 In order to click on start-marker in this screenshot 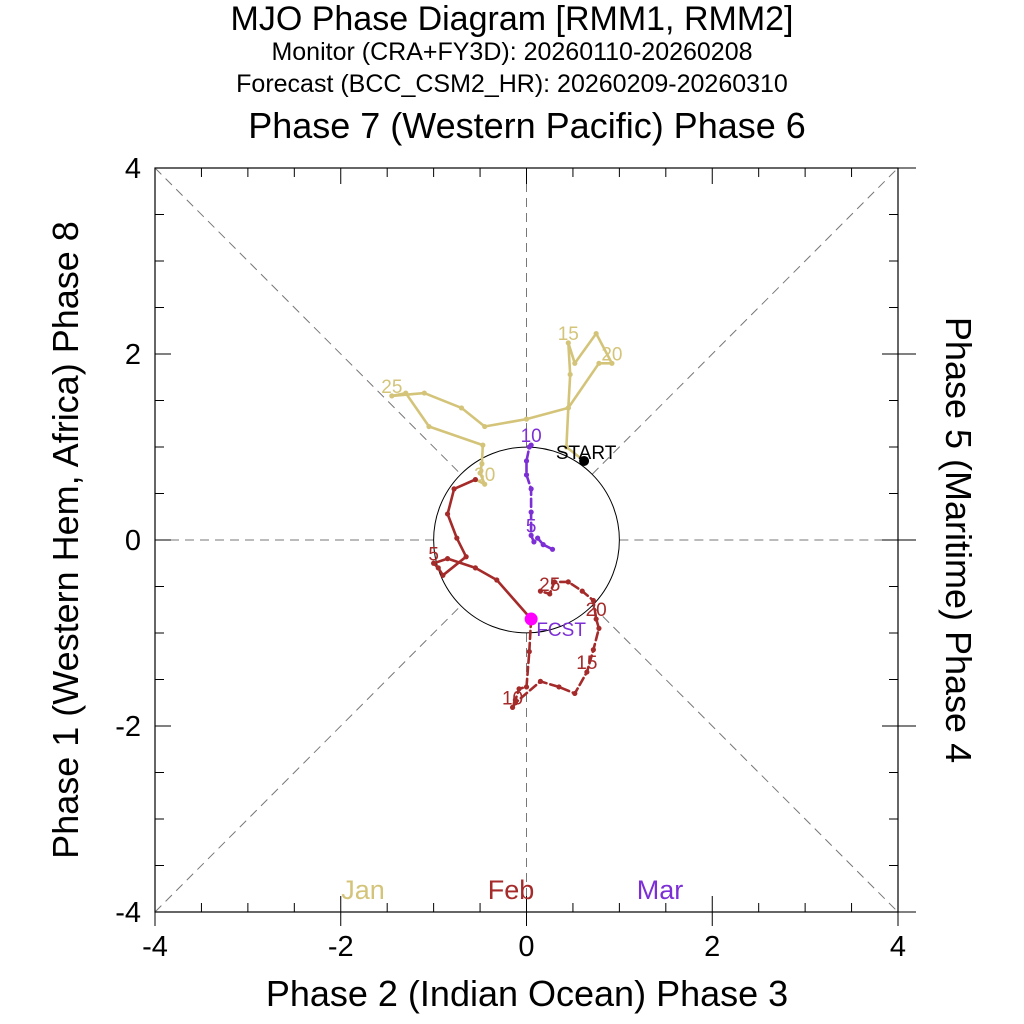, I will do `click(584, 460)`.